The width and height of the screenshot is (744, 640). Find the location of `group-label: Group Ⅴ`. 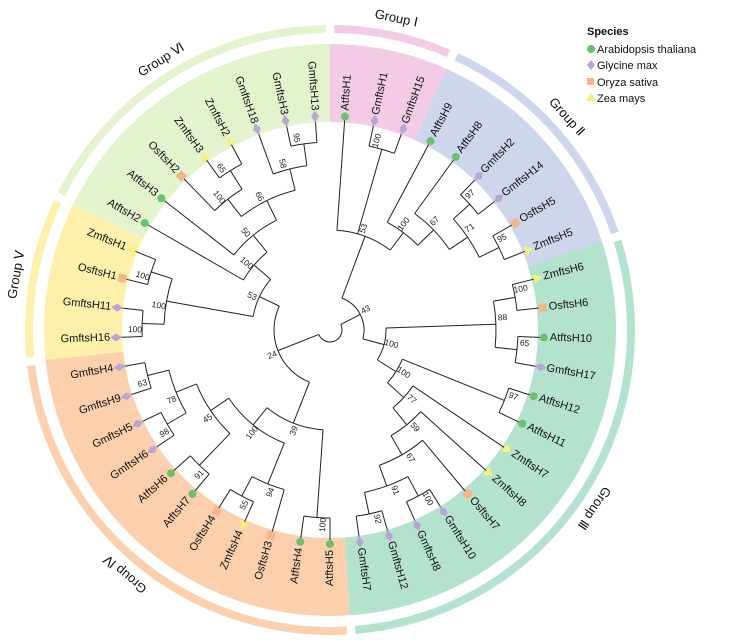

group-label: Group Ⅴ is located at coordinates (15, 274).